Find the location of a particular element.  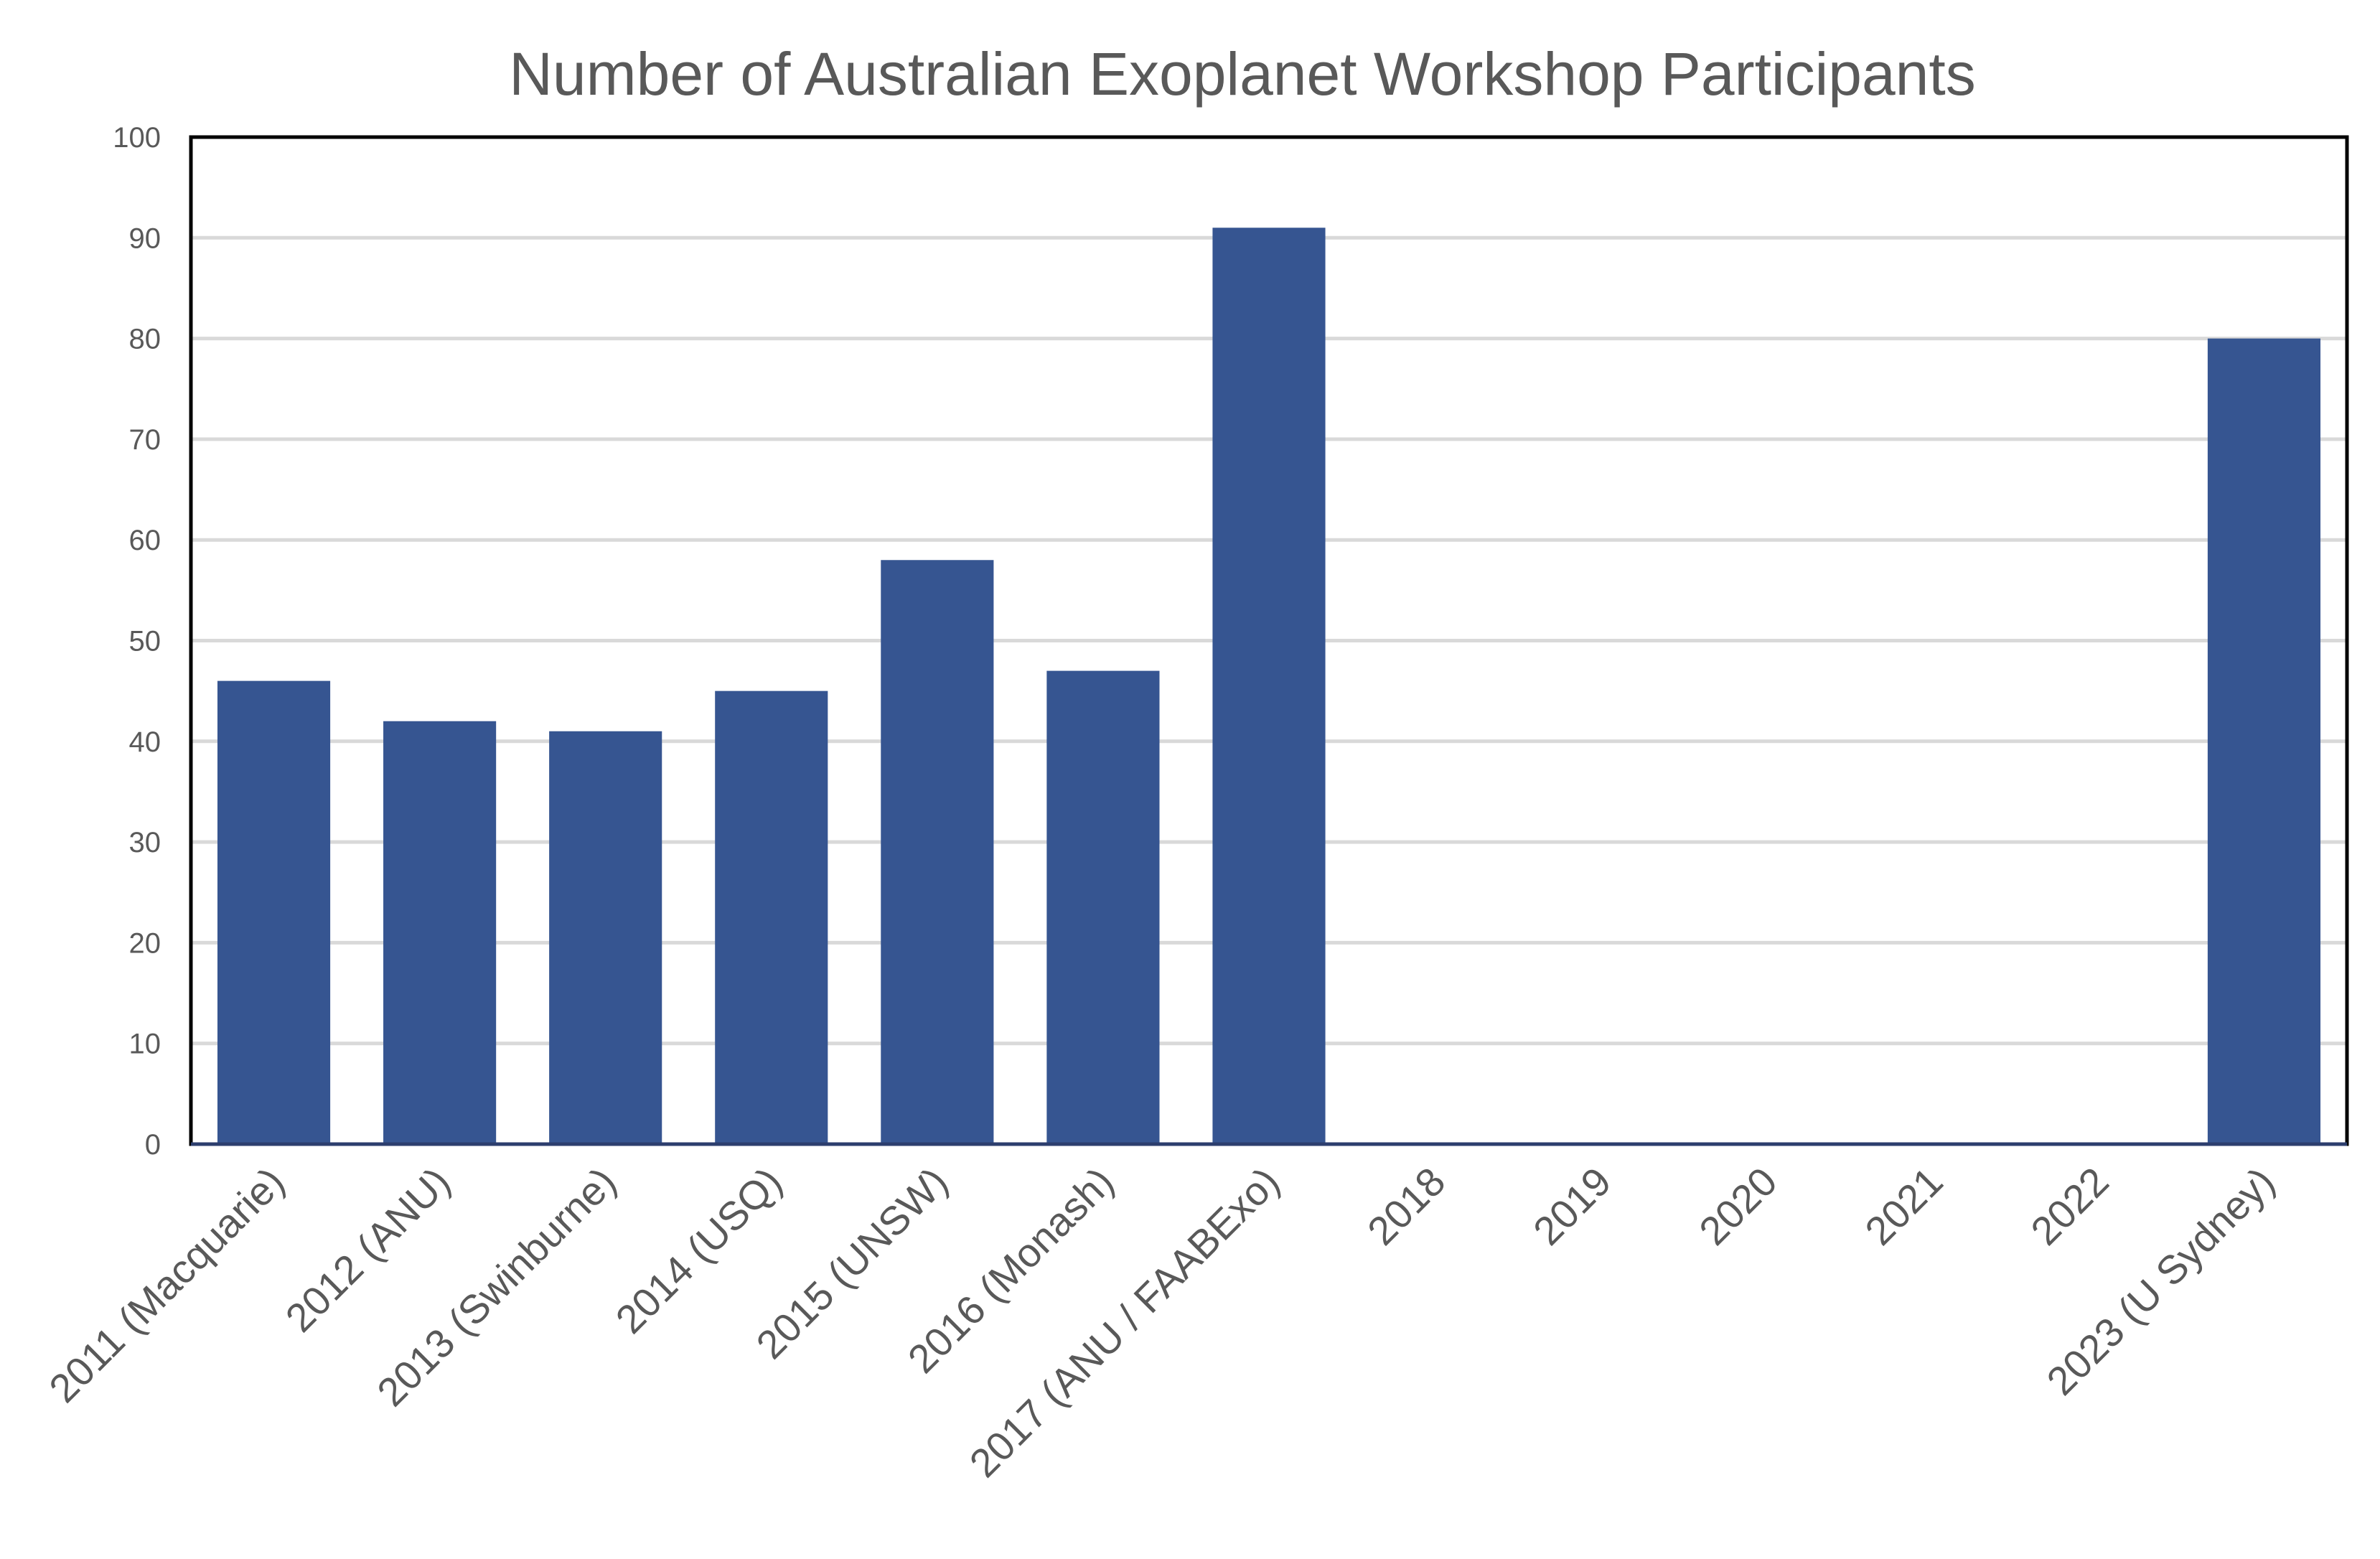

x-tick-label-6: 2017 (ANU / FAABExo) is located at coordinates (1124, 1322).